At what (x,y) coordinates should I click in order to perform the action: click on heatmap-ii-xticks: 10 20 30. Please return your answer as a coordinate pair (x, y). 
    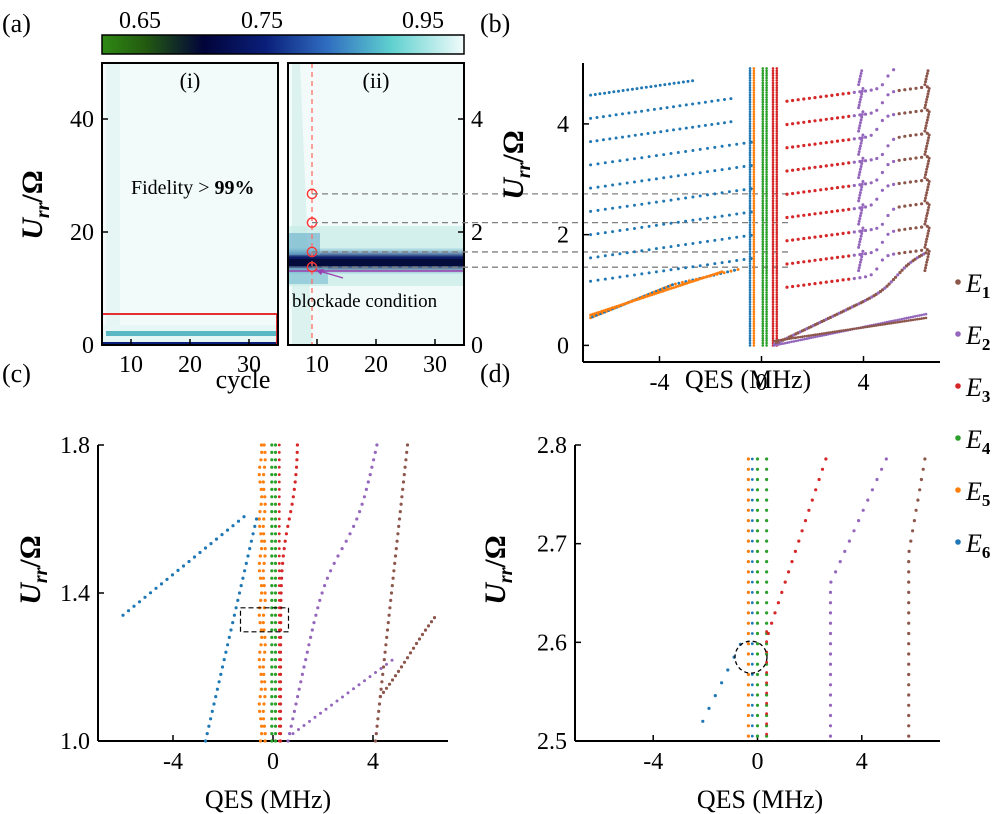
    Looking at the image, I should click on (376, 358).